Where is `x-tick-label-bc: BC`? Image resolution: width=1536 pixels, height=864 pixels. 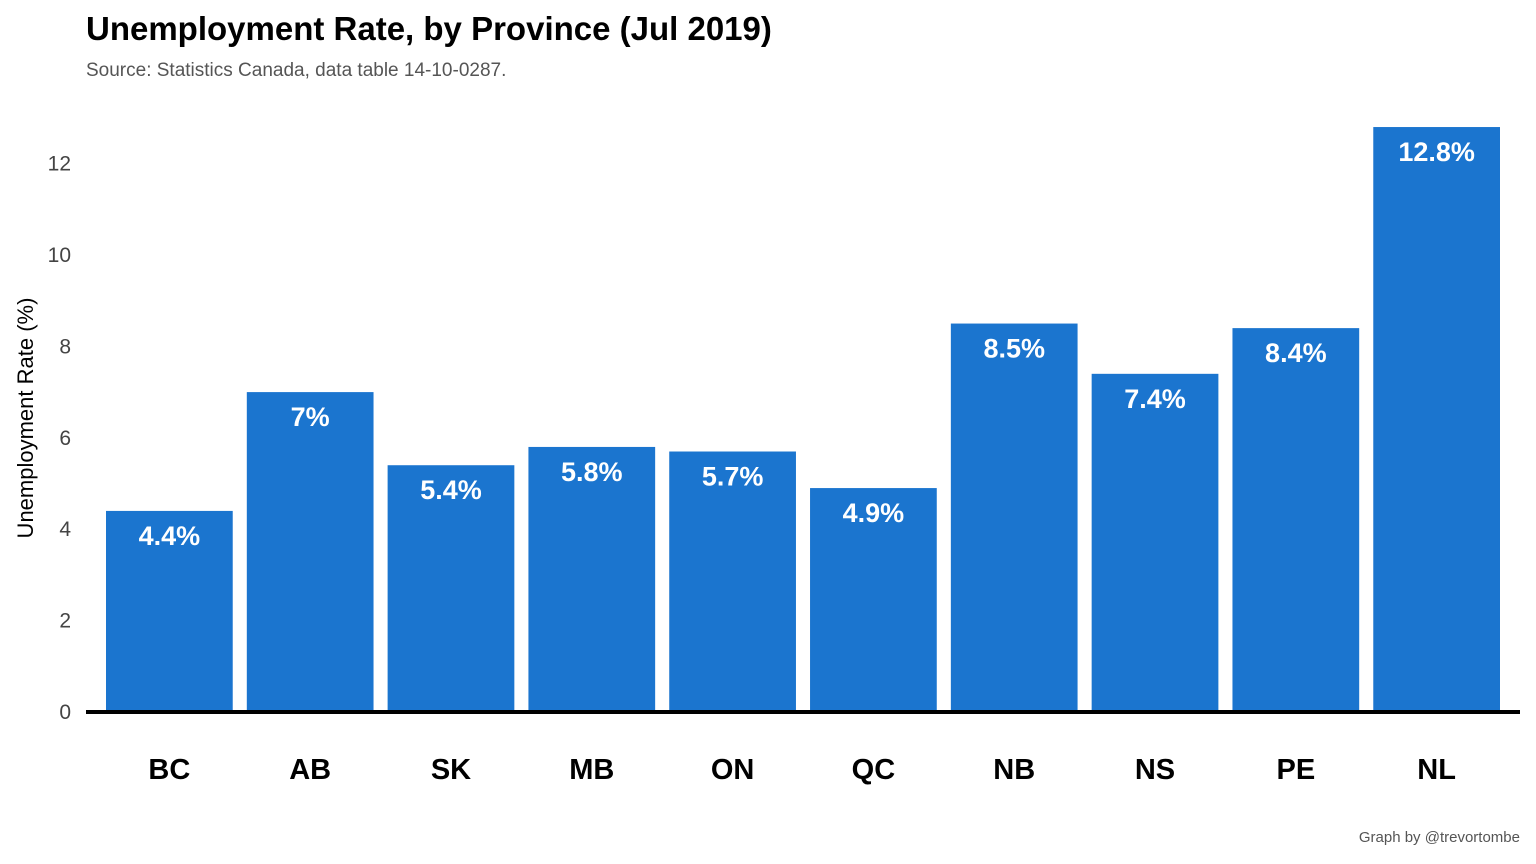 x-tick-label-bc: BC is located at coordinates (169, 770).